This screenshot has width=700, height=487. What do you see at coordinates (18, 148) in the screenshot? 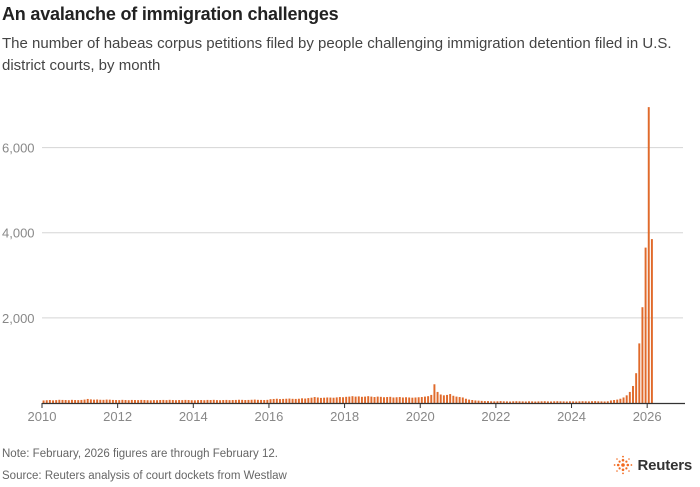
I see `y-tick-label: 6,000` at bounding box center [18, 148].